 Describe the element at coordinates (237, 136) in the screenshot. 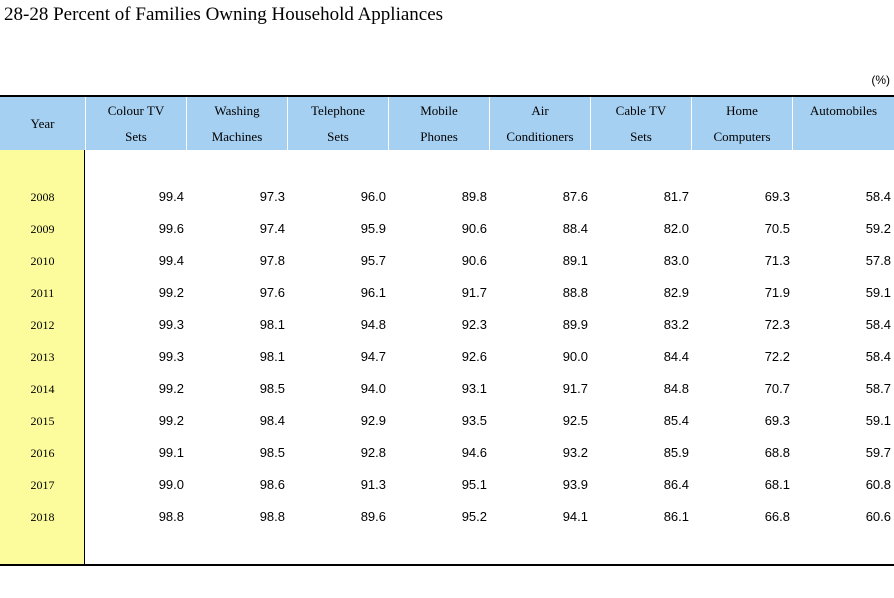

I see `column-header-line: Machines` at that location.